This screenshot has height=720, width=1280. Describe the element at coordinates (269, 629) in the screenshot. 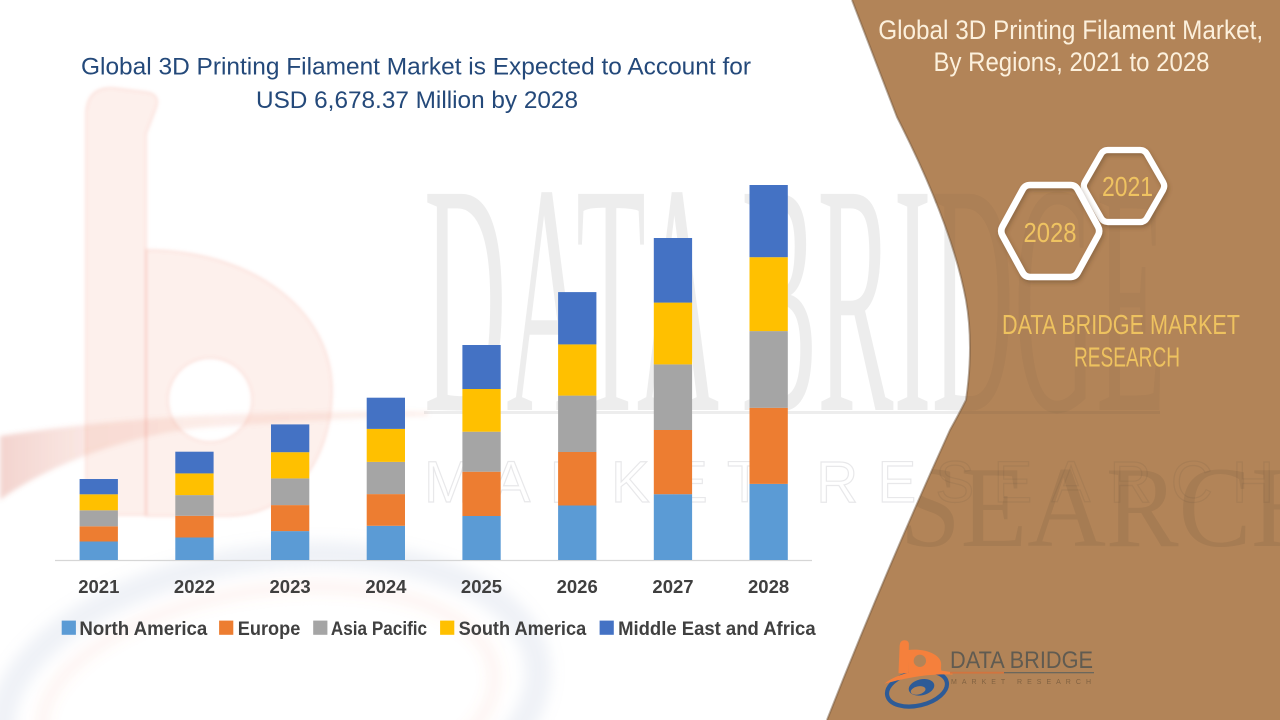

I see `svg-text: Europe` at that location.